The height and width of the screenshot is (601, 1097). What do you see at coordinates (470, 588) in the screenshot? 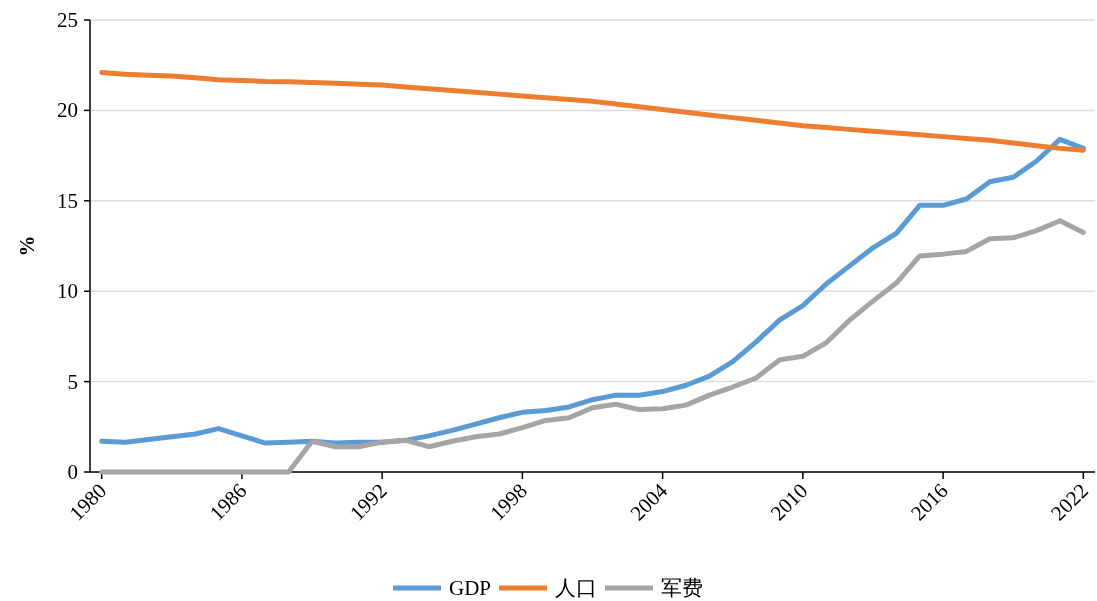
I see `legend-label: GDP` at bounding box center [470, 588].